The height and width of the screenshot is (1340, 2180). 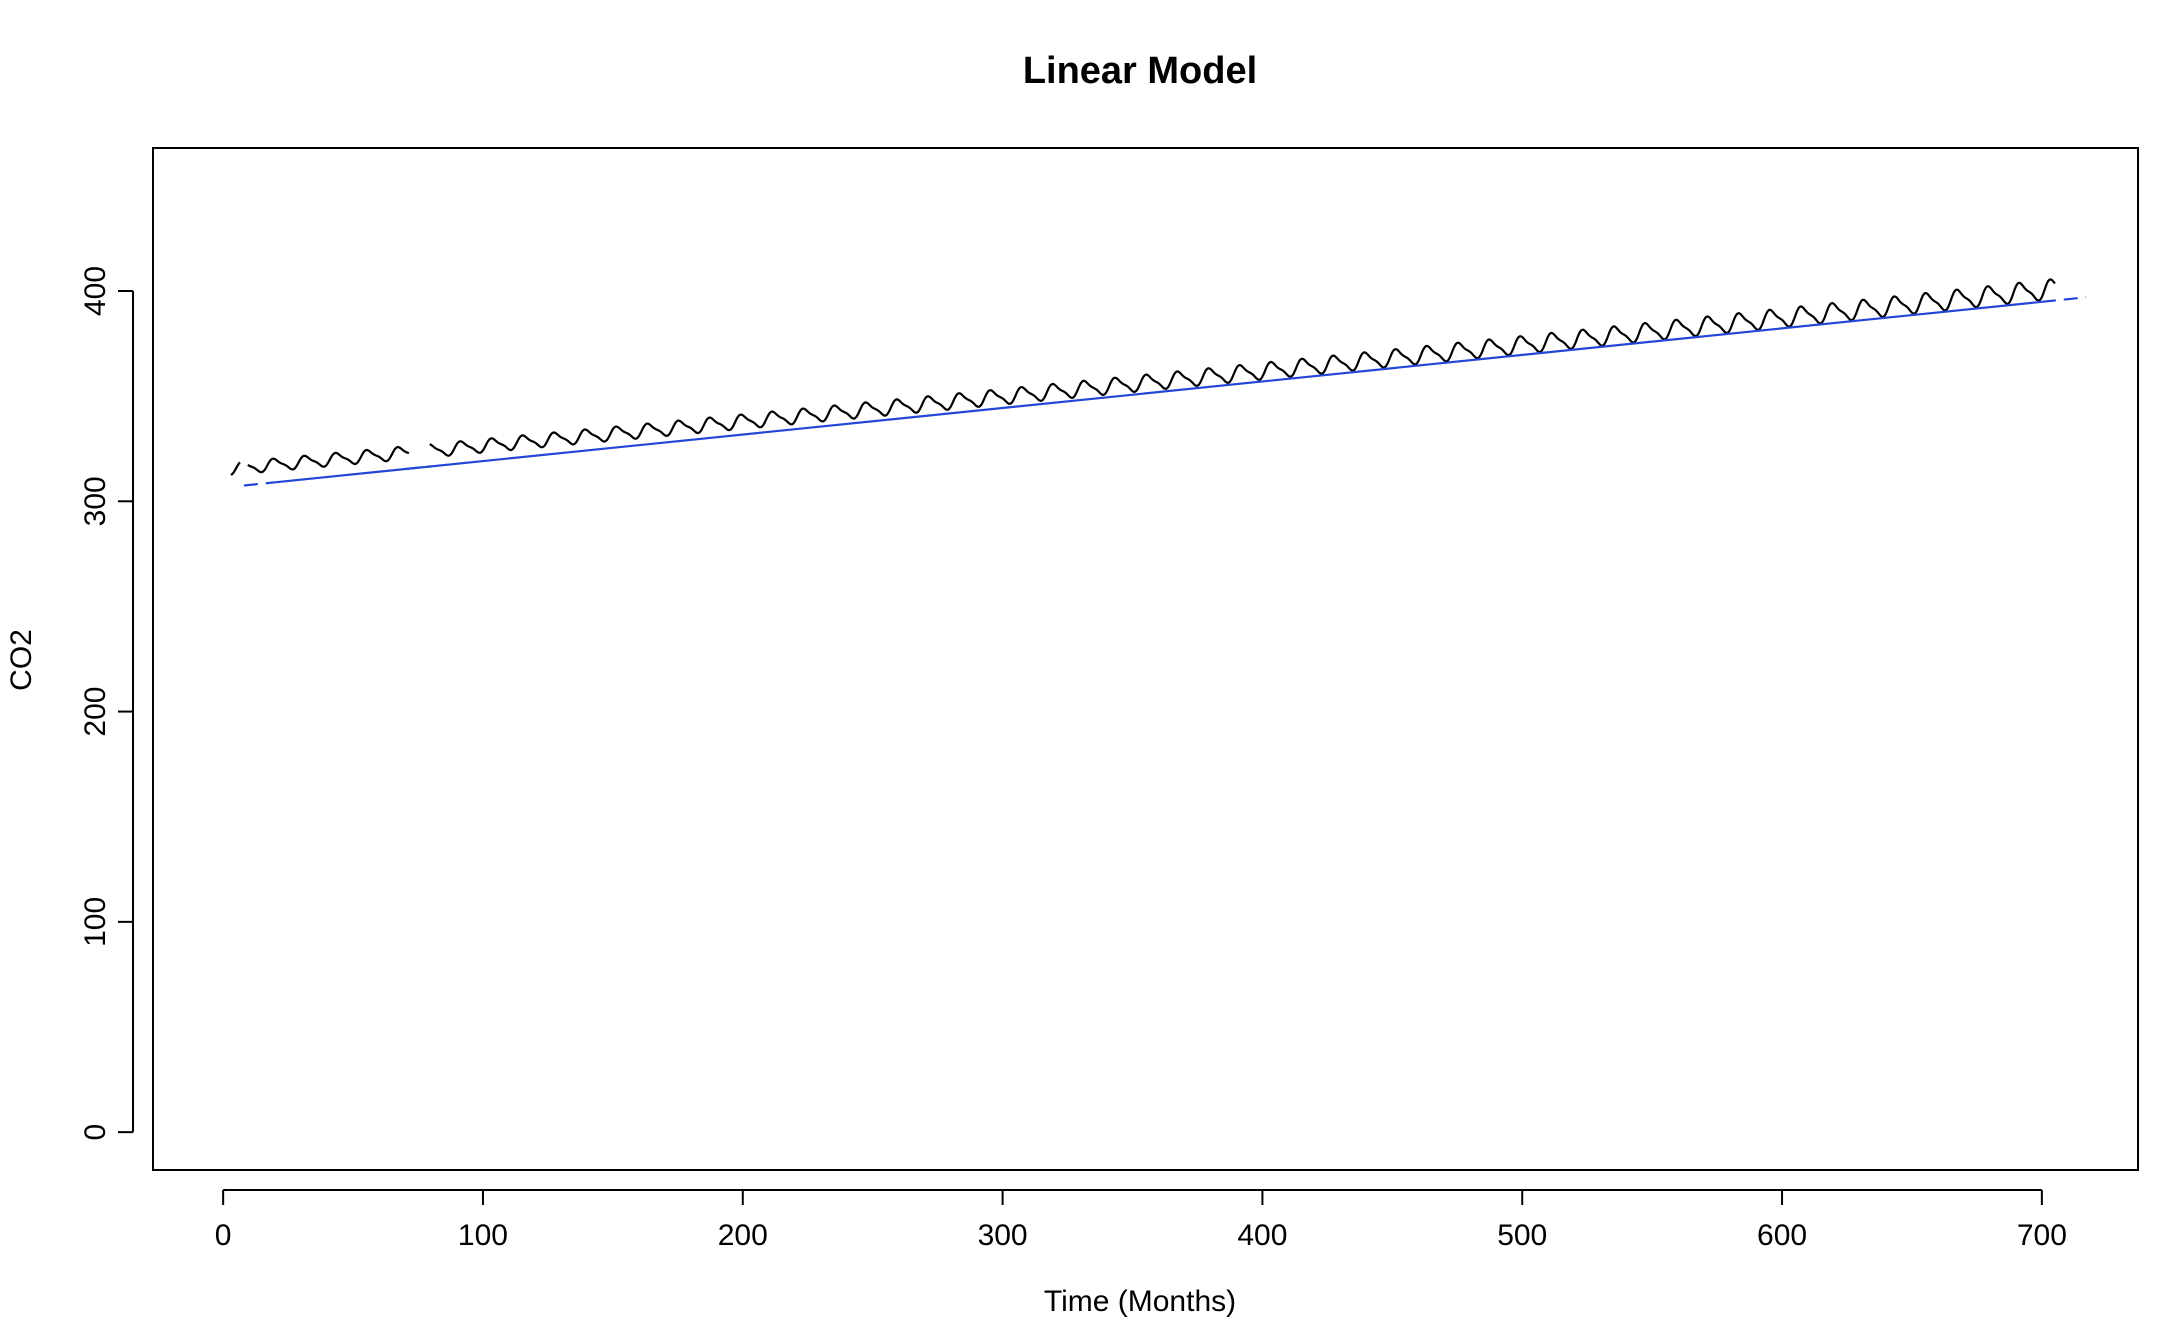 What do you see at coordinates (95, 922) in the screenshot?
I see `y-tick-label: 100` at bounding box center [95, 922].